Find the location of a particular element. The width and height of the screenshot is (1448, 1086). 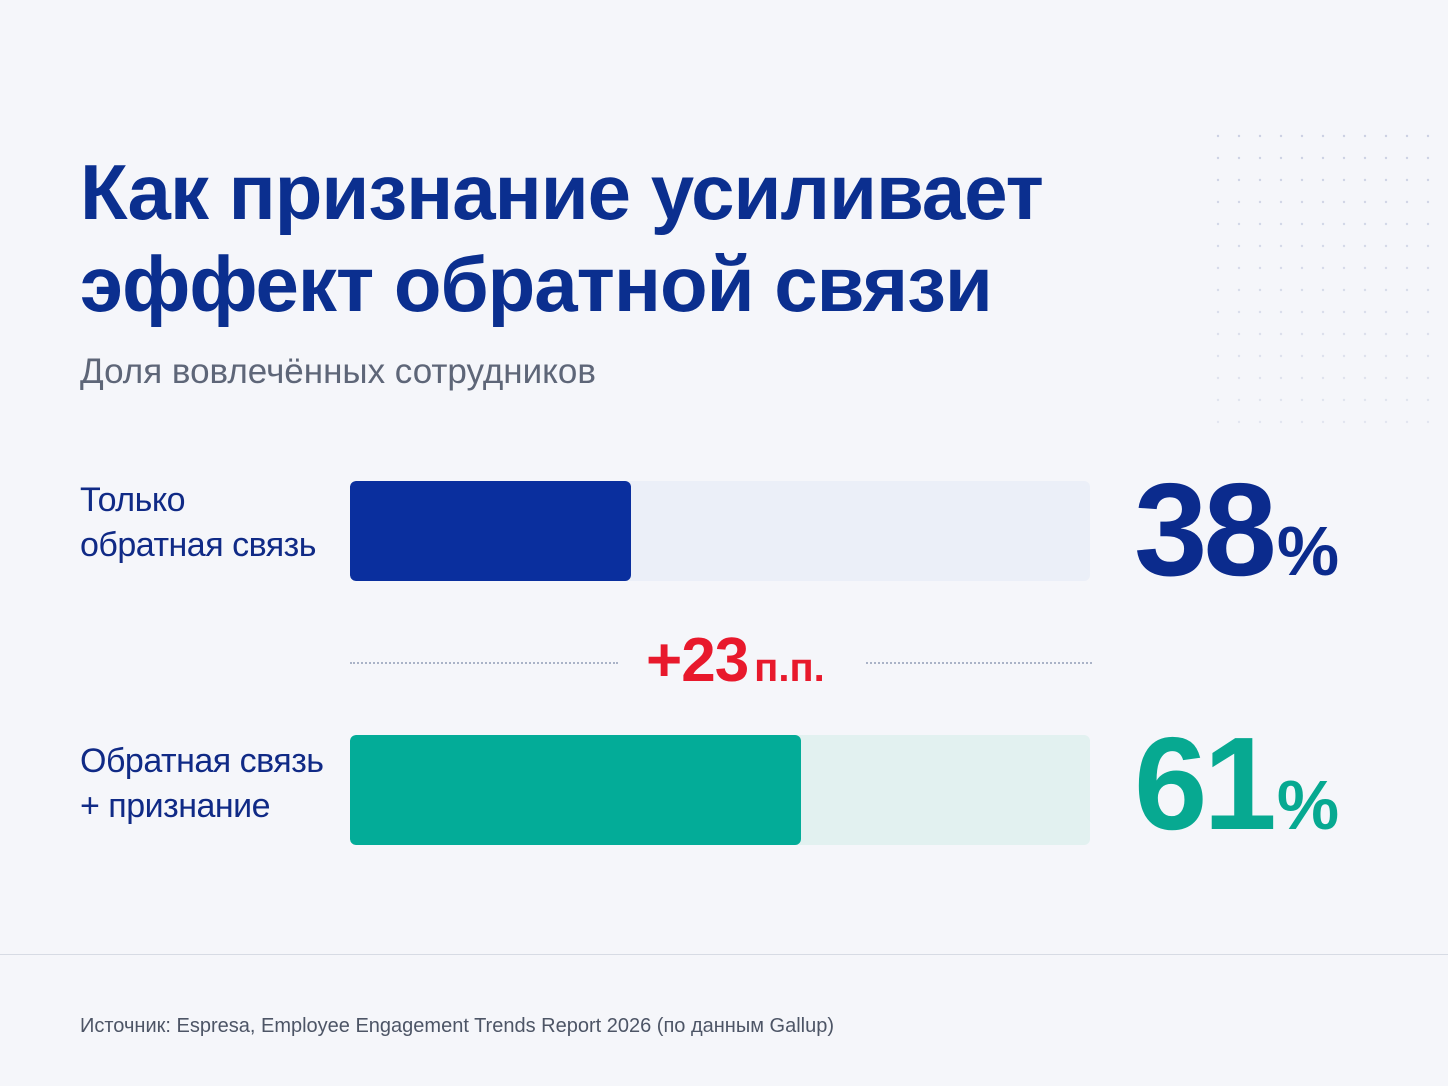

difference-unit: п.п. is located at coordinates (789, 668).